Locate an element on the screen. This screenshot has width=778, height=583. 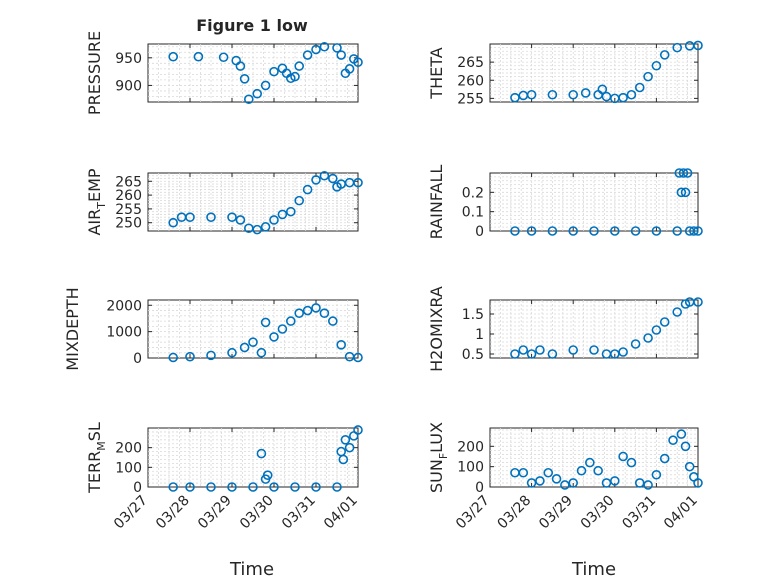
y-tick-label: 100 is located at coordinates (470, 468).